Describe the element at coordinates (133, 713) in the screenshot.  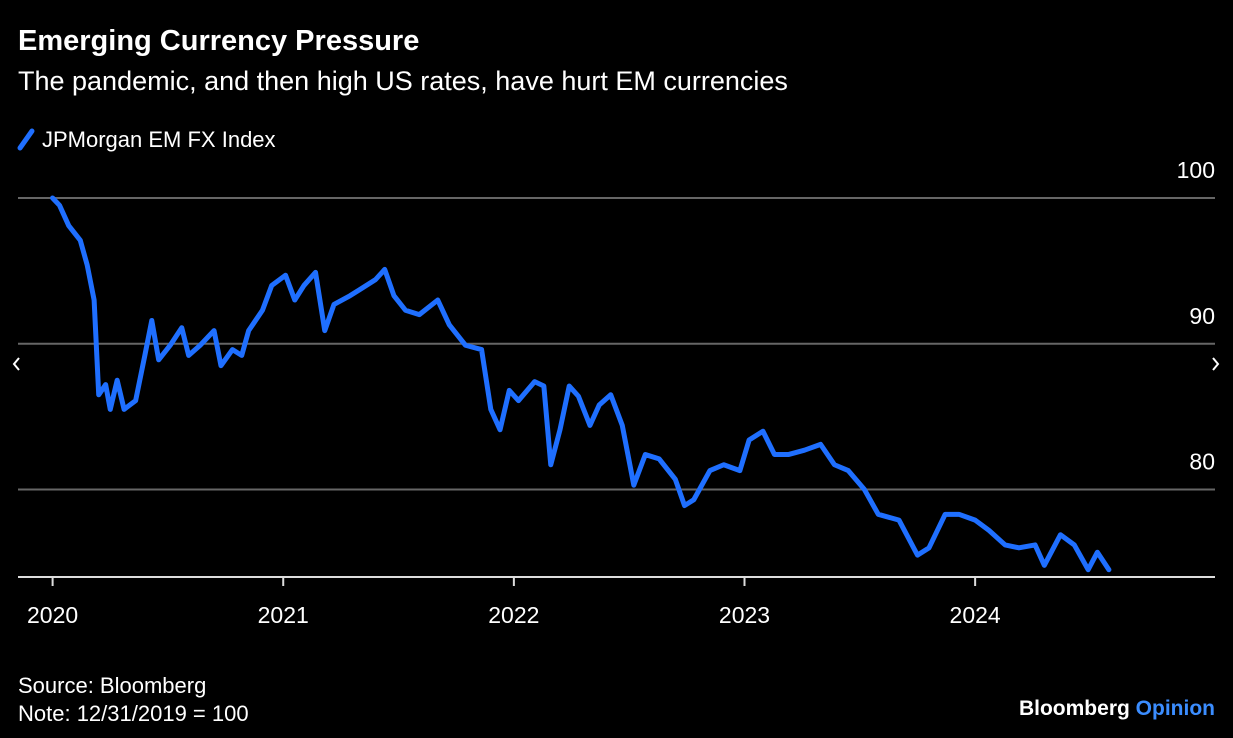
I see `note: Note: 12/31/2019 = 100` at that location.